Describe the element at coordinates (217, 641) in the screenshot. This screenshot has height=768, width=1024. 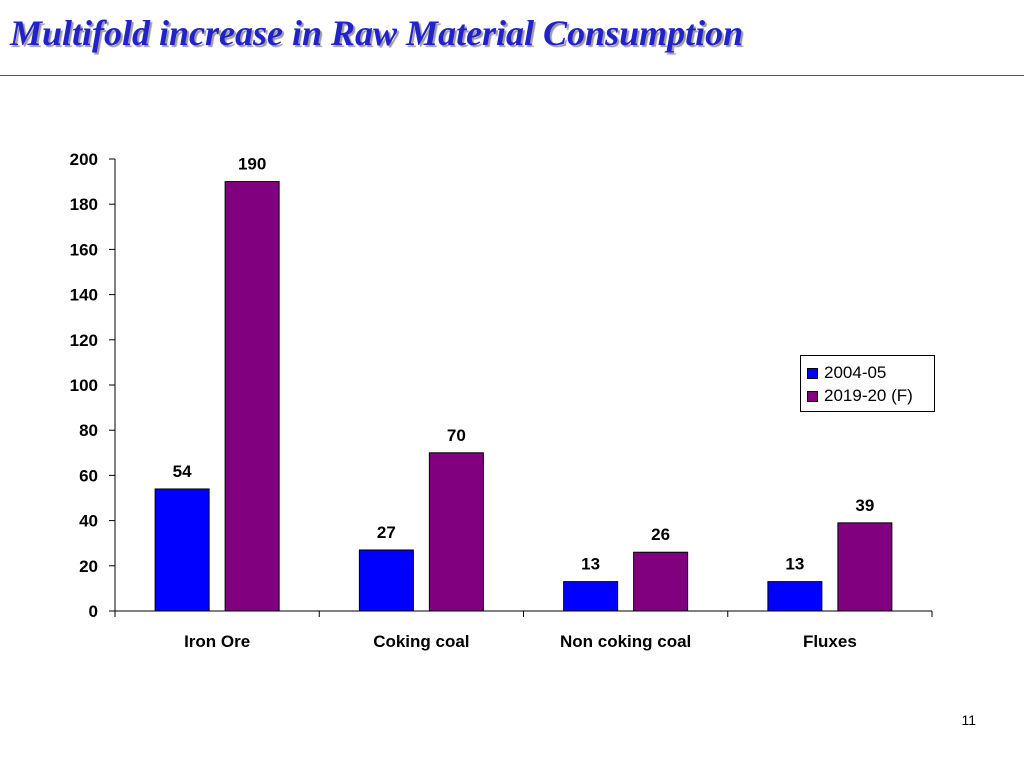
I see `x-tick-label: Iron Ore` at that location.